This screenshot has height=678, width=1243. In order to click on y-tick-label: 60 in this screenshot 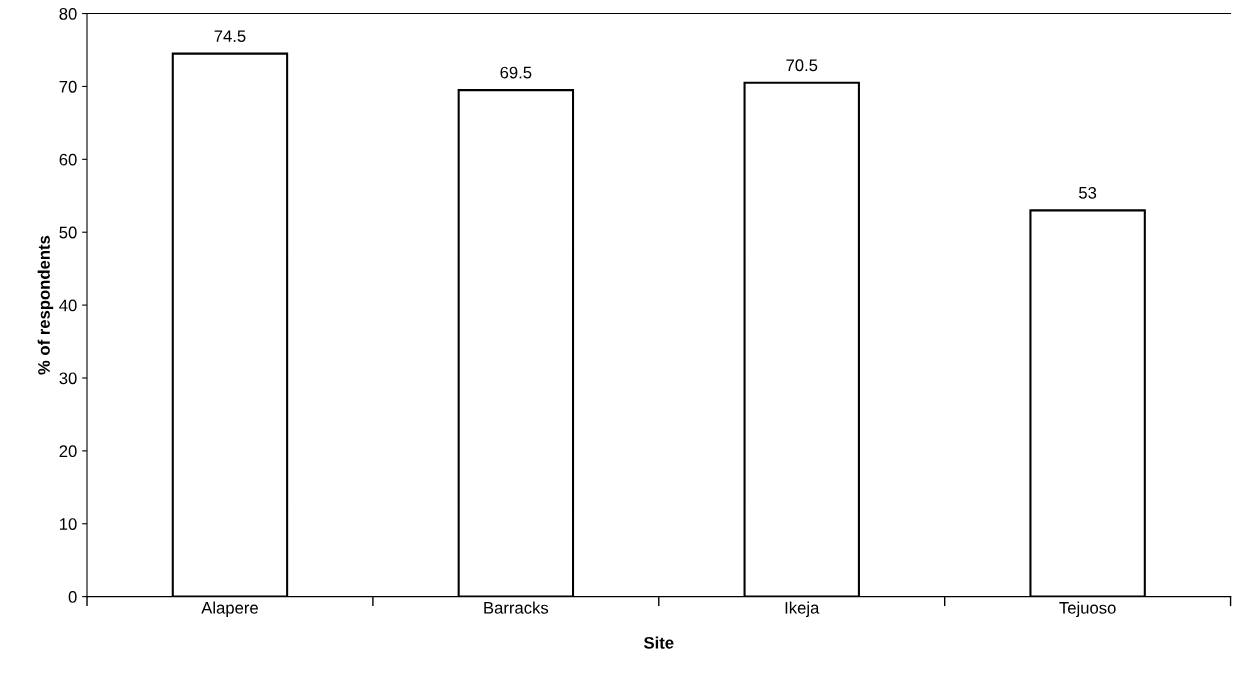, I will do `click(68, 159)`.